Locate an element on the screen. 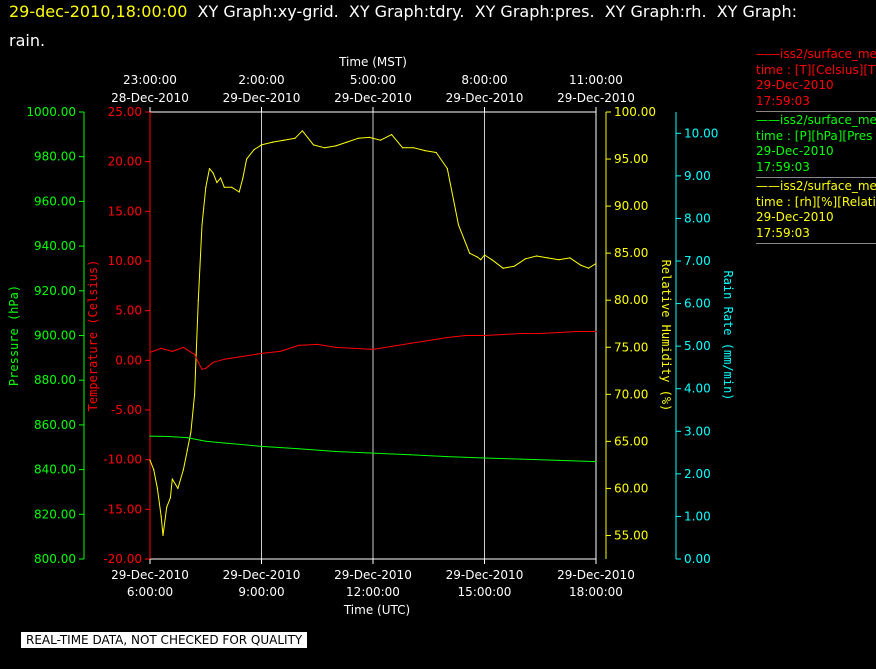 The width and height of the screenshot is (876, 669). pres-tick-label: 840.00 is located at coordinates (55, 470).